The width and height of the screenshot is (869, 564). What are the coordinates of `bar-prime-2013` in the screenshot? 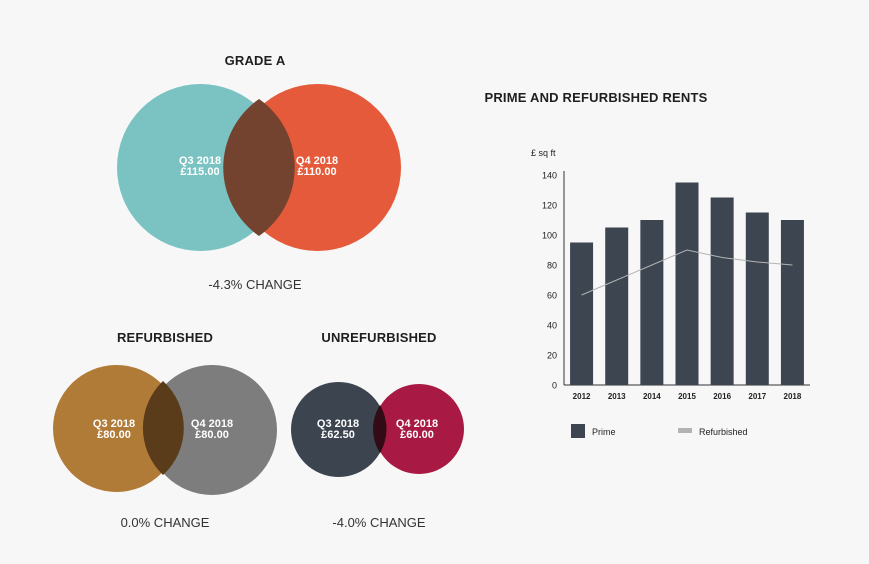 It's located at (617, 306).